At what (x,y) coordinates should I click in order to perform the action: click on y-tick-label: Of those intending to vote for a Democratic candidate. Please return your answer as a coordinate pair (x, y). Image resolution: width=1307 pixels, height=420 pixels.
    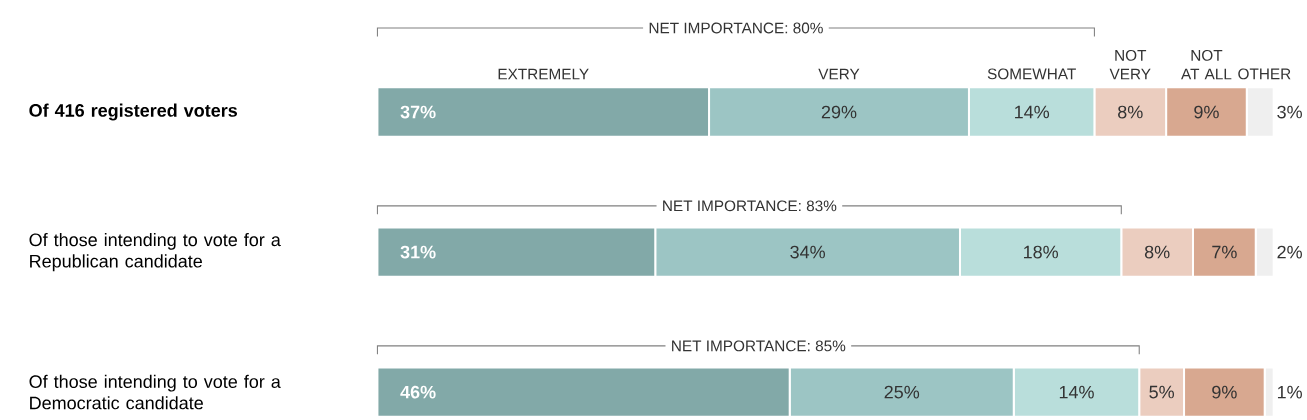
    Looking at the image, I should click on (155, 392).